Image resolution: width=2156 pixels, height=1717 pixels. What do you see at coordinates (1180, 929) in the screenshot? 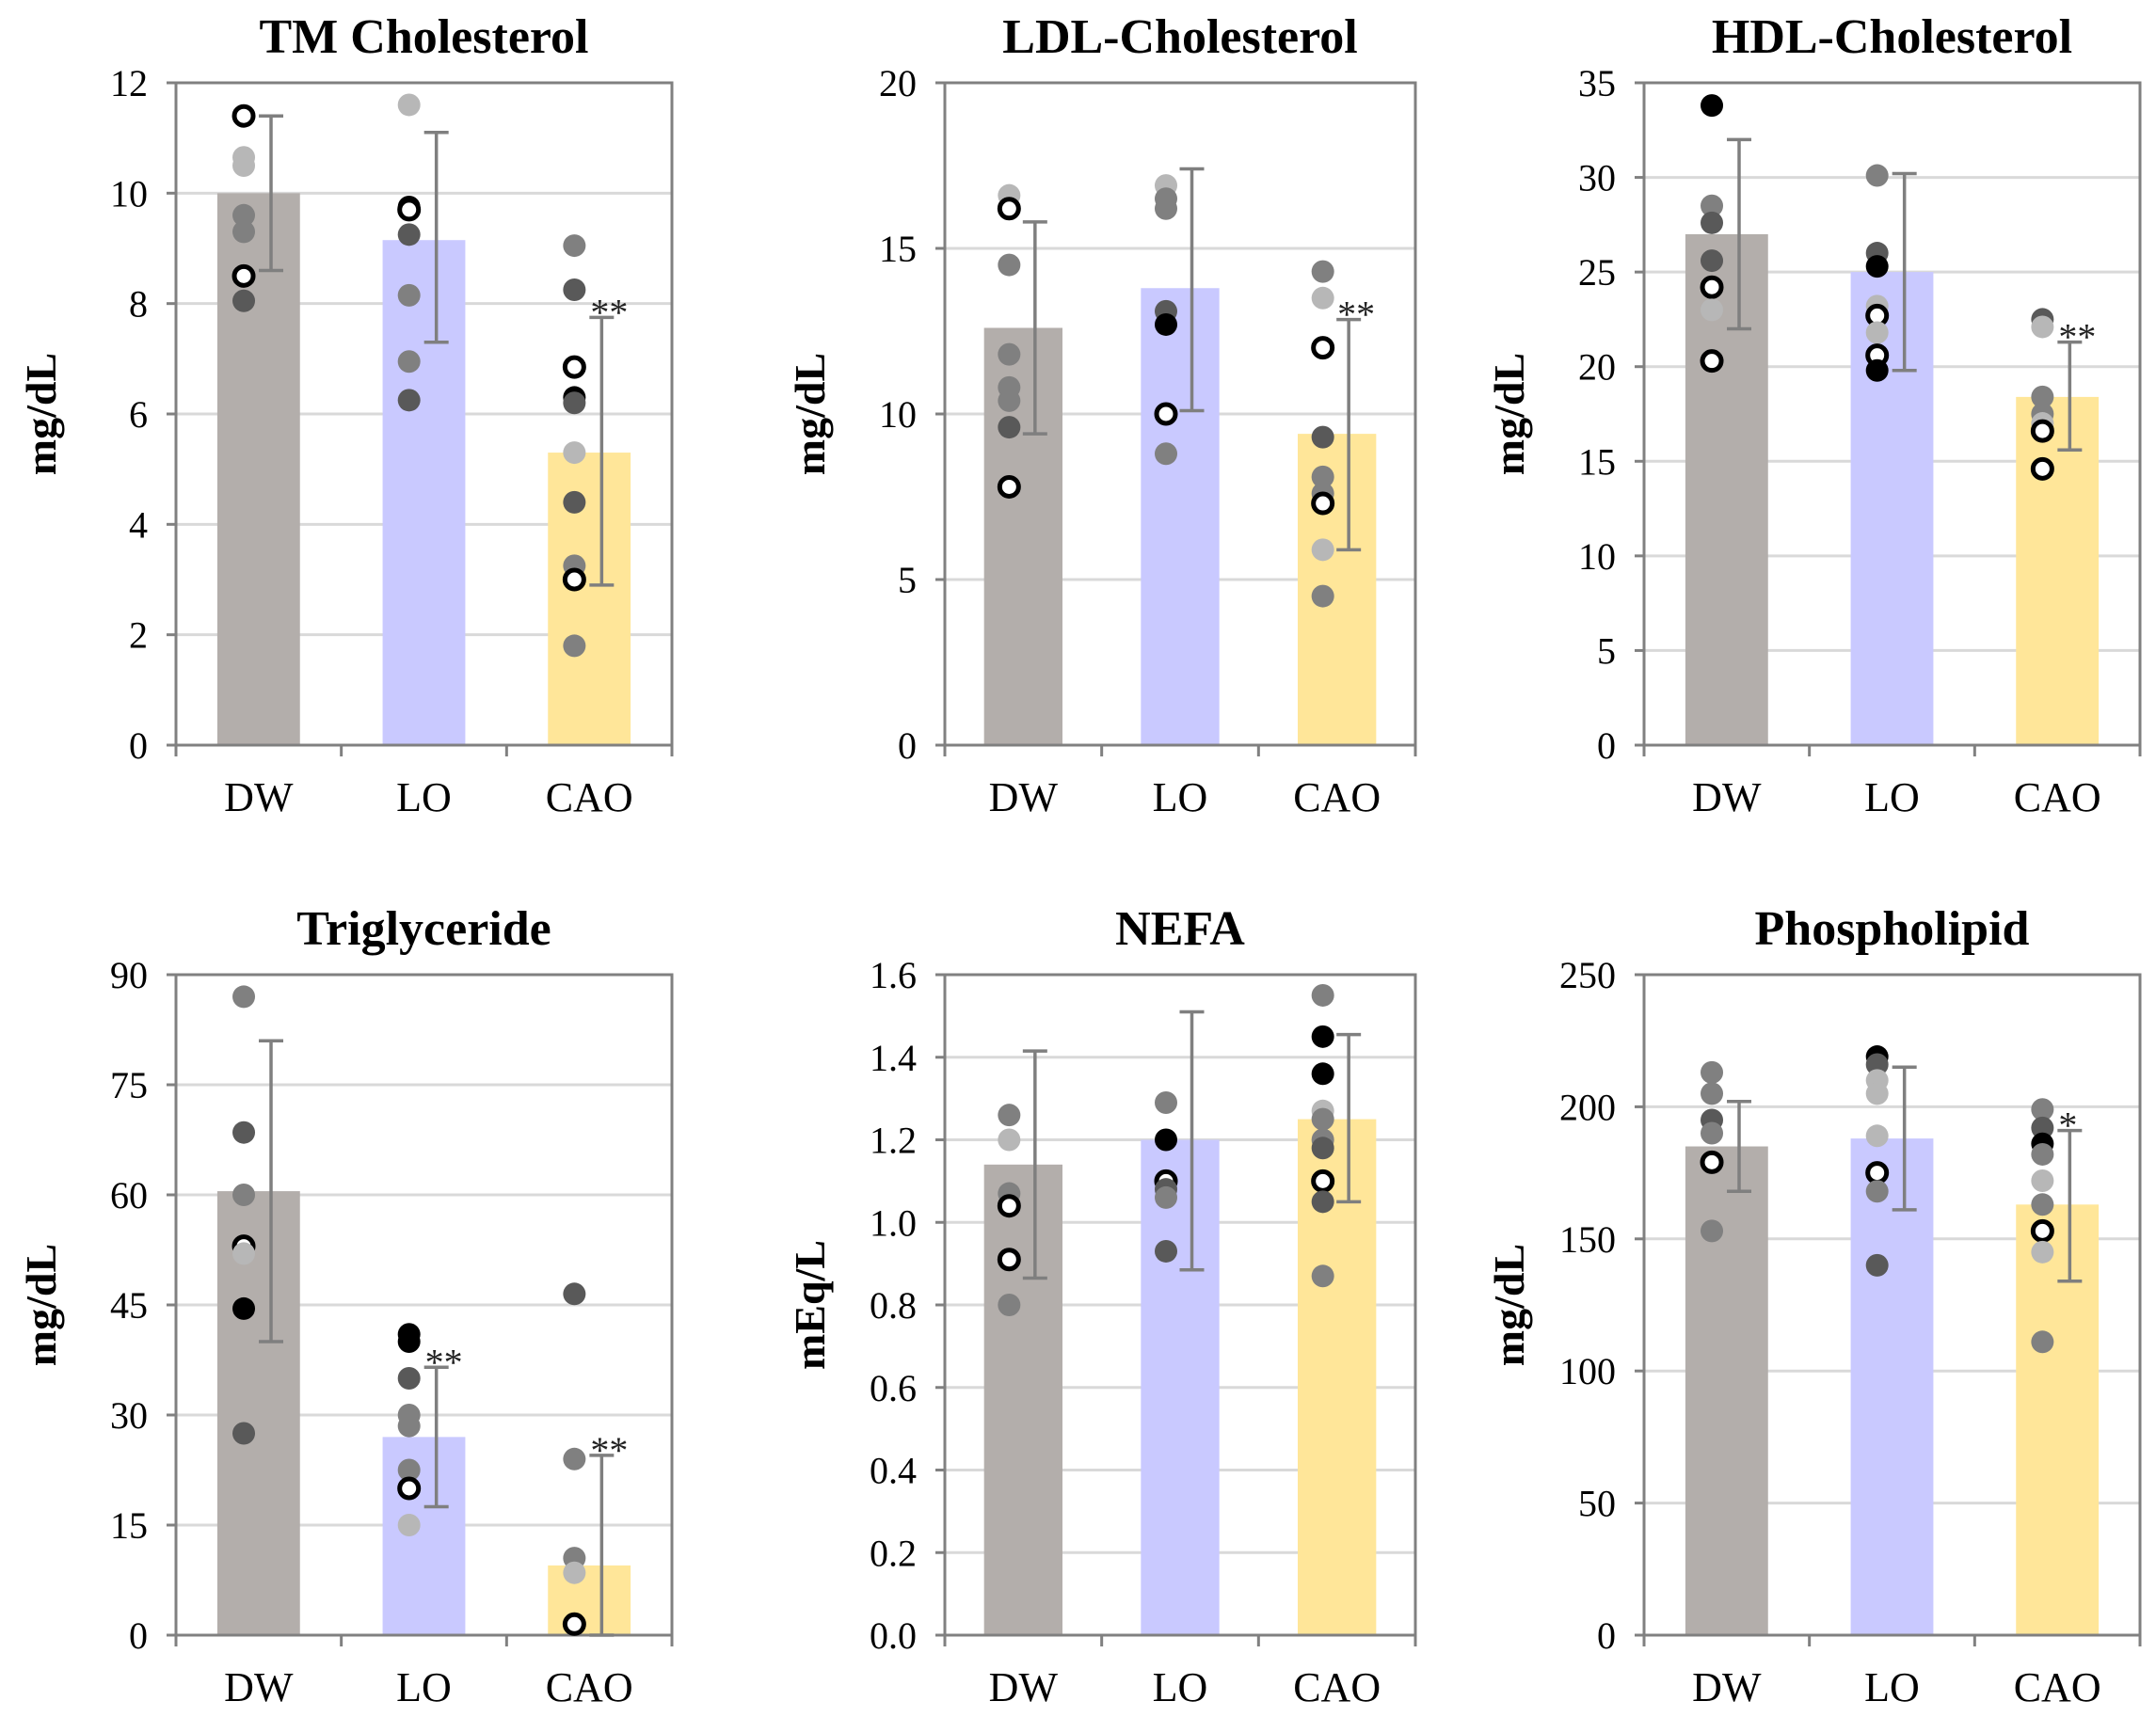
I see `chart-title: NEFA` at bounding box center [1180, 929].